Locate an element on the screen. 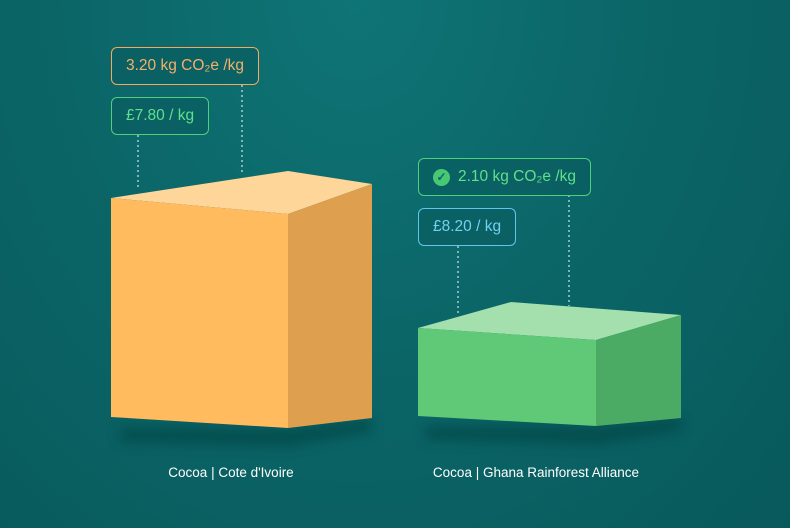  box-ghana-rainforest is located at coordinates (549, 364).